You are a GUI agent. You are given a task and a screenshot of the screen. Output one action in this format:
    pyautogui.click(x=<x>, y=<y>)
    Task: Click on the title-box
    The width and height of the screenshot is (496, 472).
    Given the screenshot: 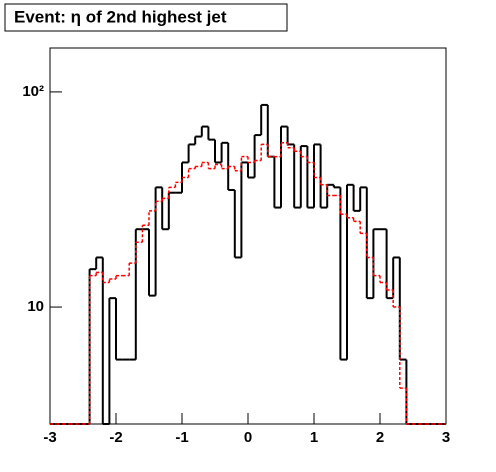 What is the action you would take?
    pyautogui.click(x=146, y=17)
    